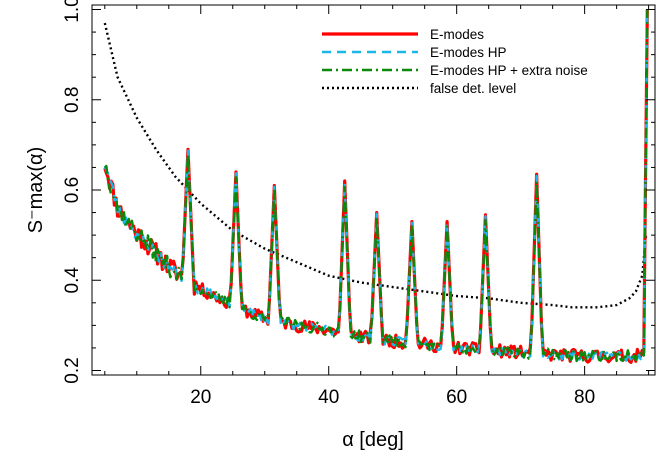 This screenshot has height=457, width=664. I want to click on legend-label: false det. level, so click(473, 88).